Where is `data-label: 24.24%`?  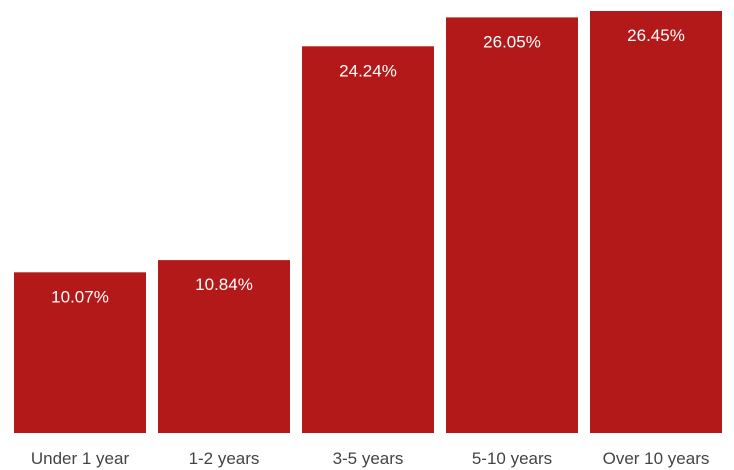 data-label: 24.24% is located at coordinates (368, 70).